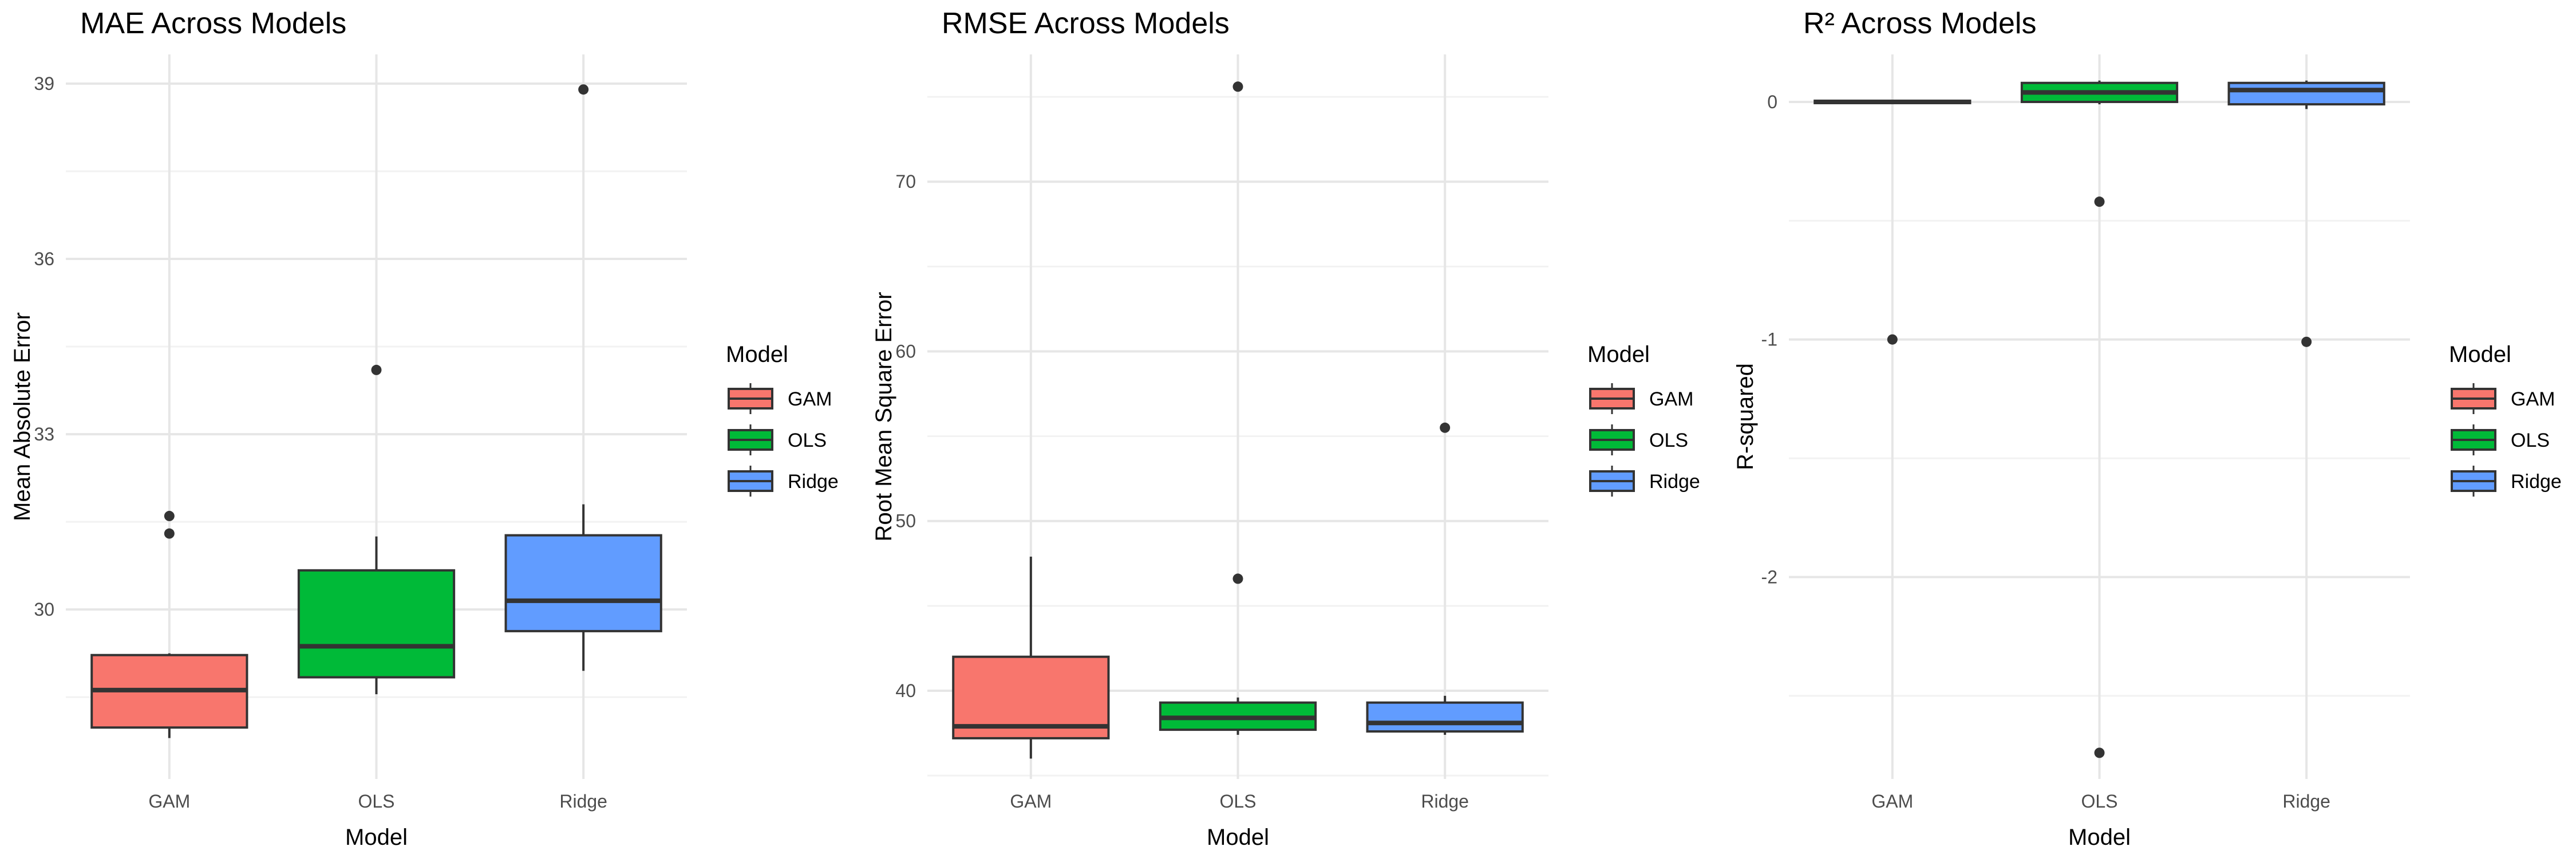 The height and width of the screenshot is (862, 2576). What do you see at coordinates (44, 83) in the screenshot?
I see `y-tick-label: 39` at bounding box center [44, 83].